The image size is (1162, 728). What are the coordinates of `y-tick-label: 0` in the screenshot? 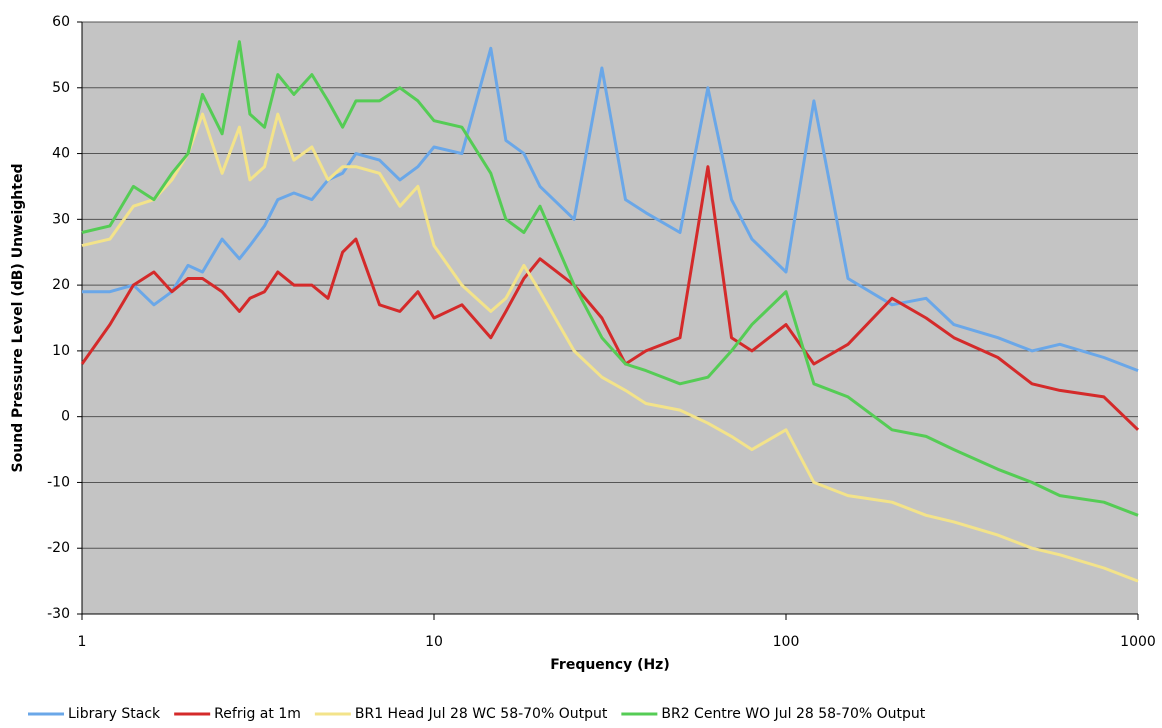 It's located at (65, 417).